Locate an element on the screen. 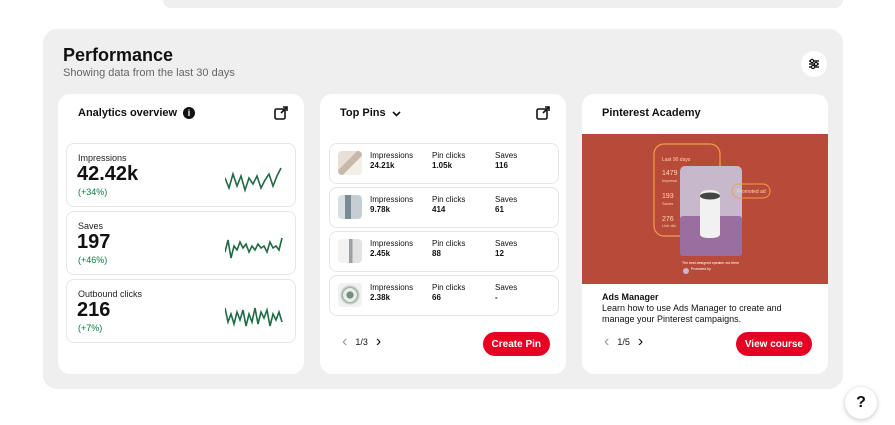 The height and width of the screenshot is (425, 895). top-pins-pager: ‹ 1/3 › is located at coordinates (361, 342).